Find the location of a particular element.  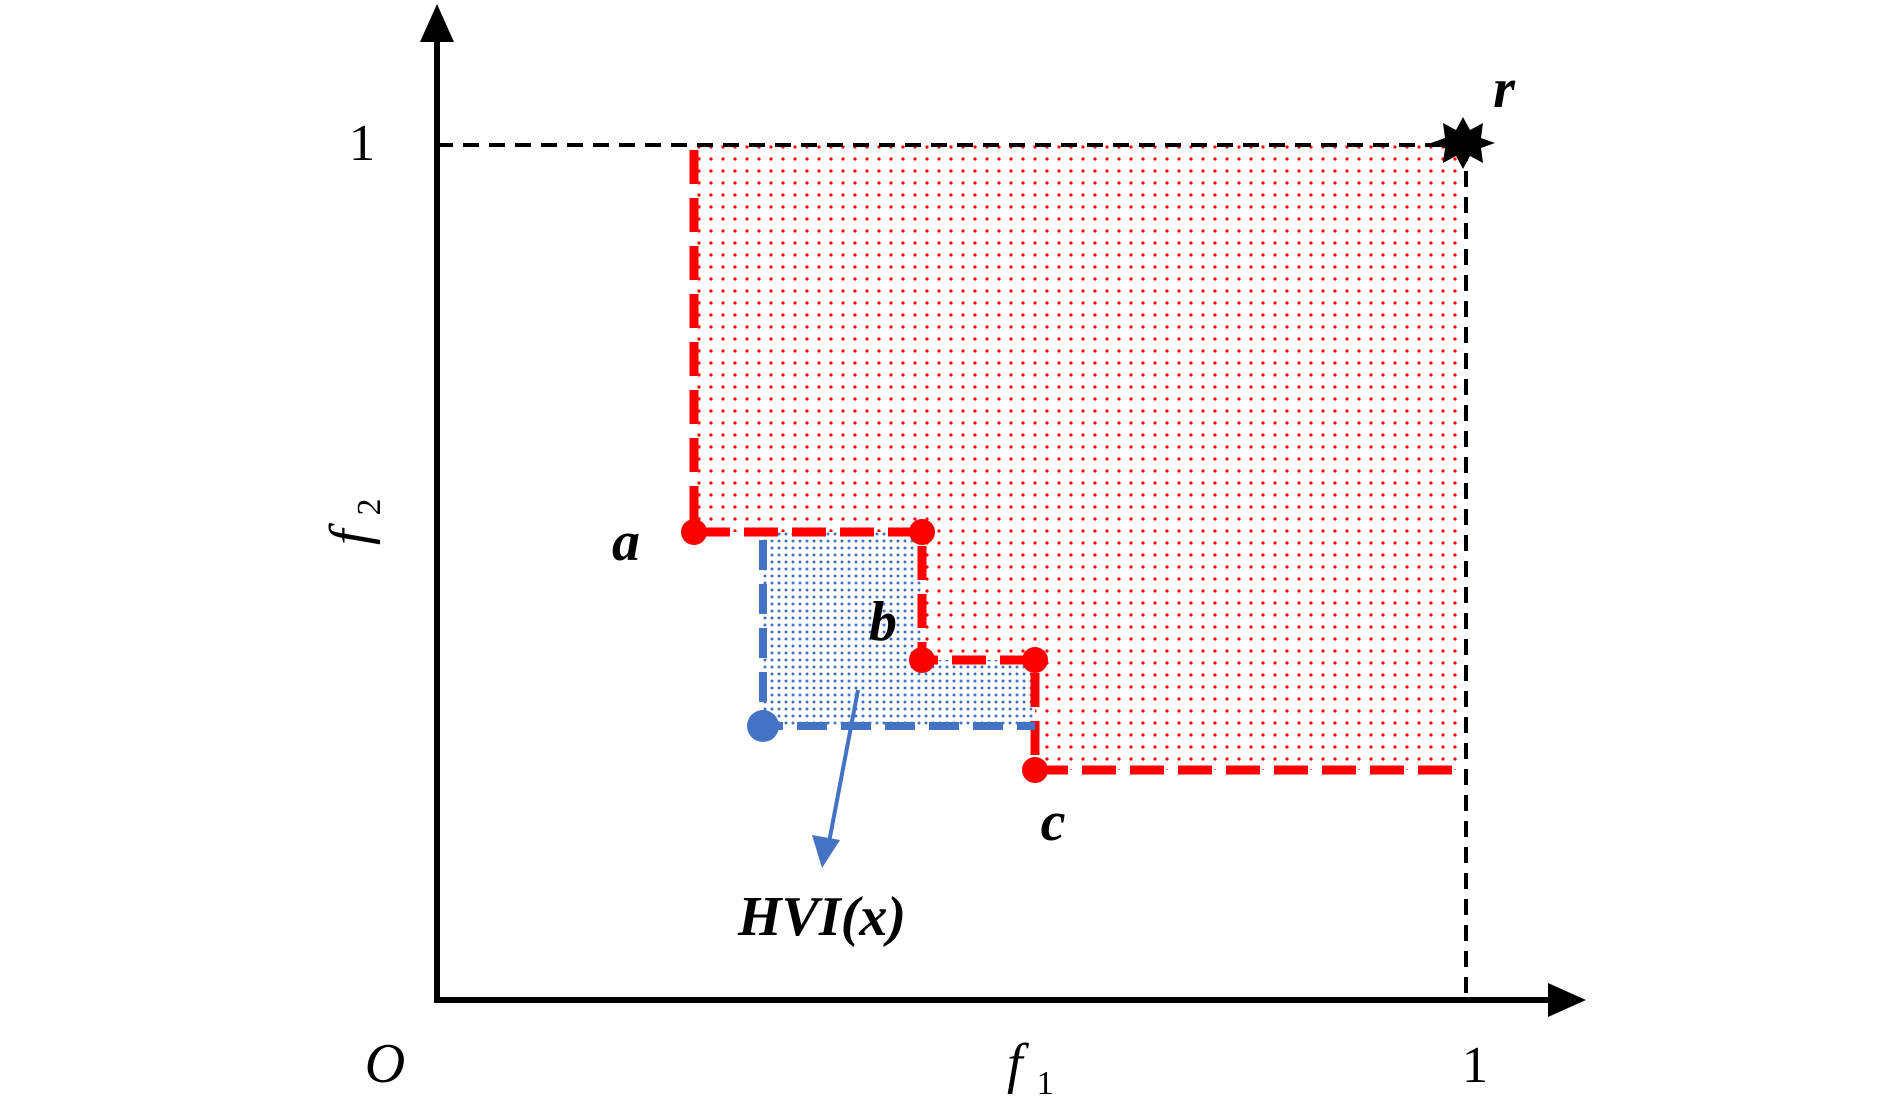

y-axis-label-sub: 2 is located at coordinates (369, 506).